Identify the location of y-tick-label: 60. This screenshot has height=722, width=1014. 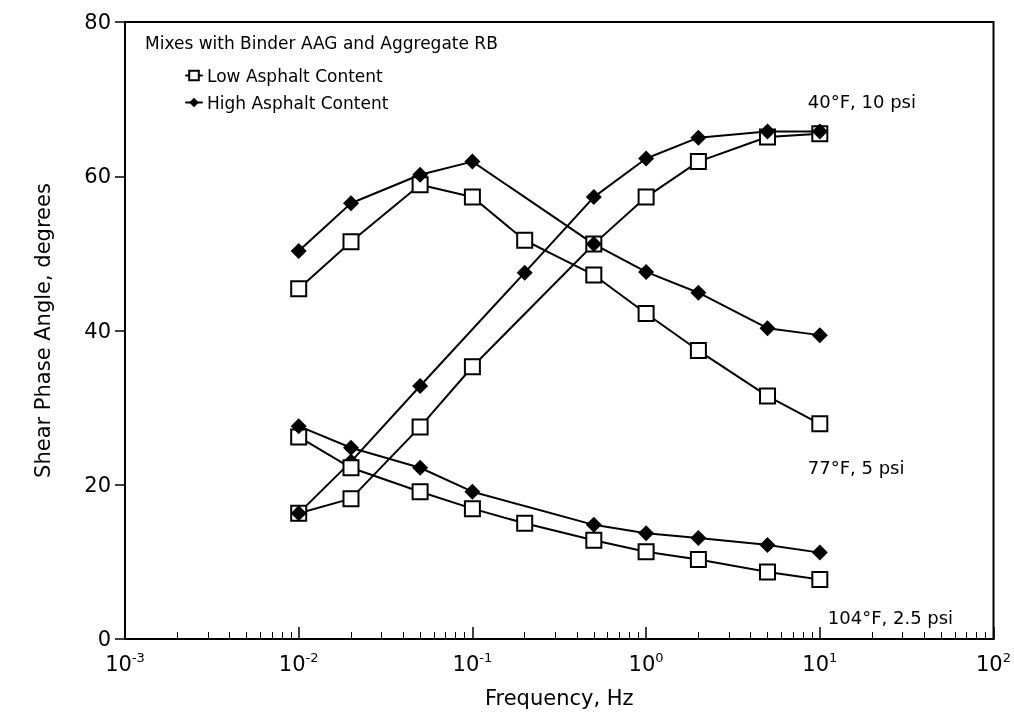
(97, 176).